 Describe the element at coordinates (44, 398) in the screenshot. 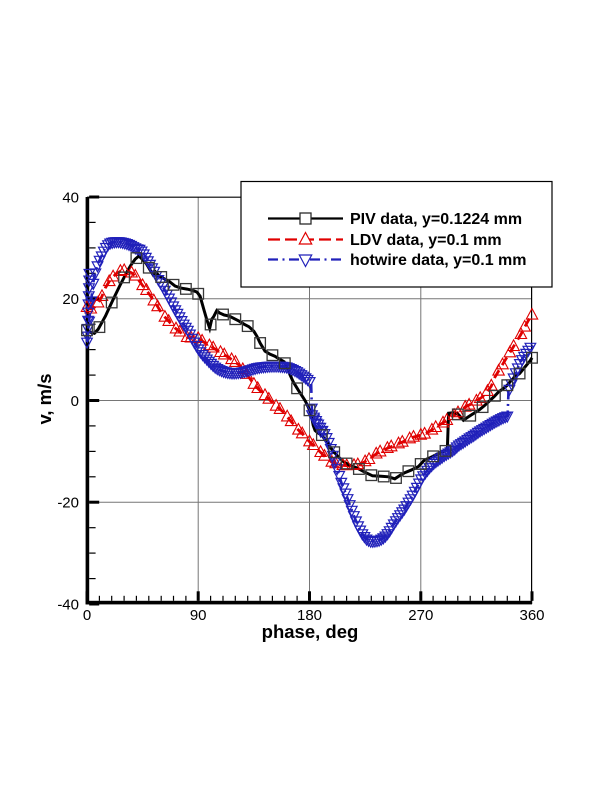

I see `svg-text: v, m/s` at that location.